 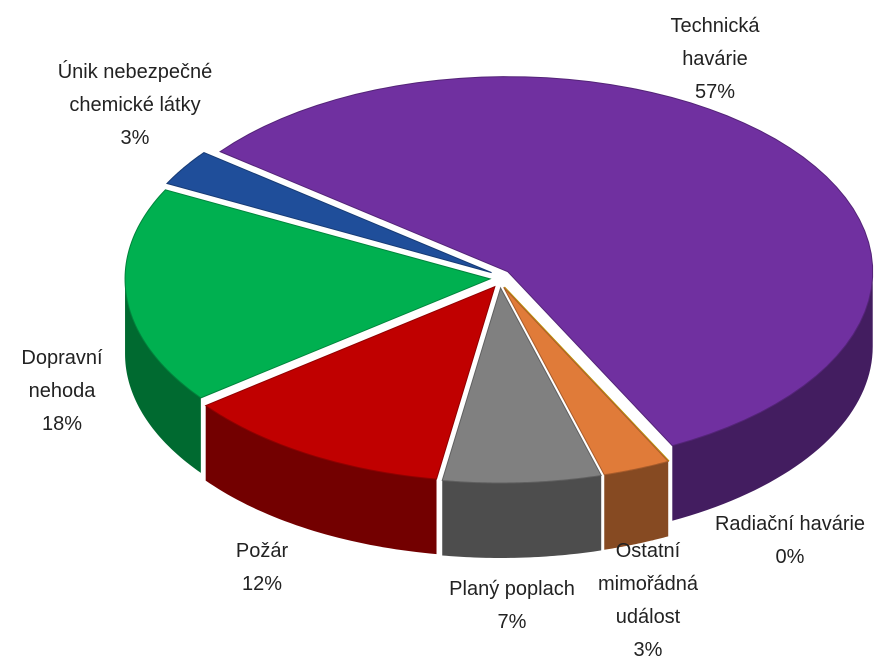 What do you see at coordinates (62, 374) in the screenshot?
I see `category-label: Dopravní nehoda` at bounding box center [62, 374].